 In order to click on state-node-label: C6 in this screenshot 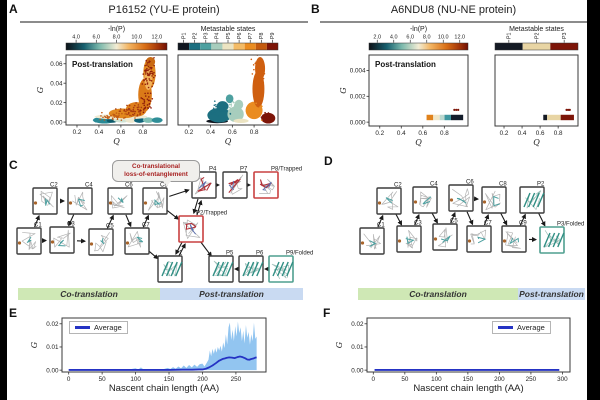, I will do `click(129, 186)`.